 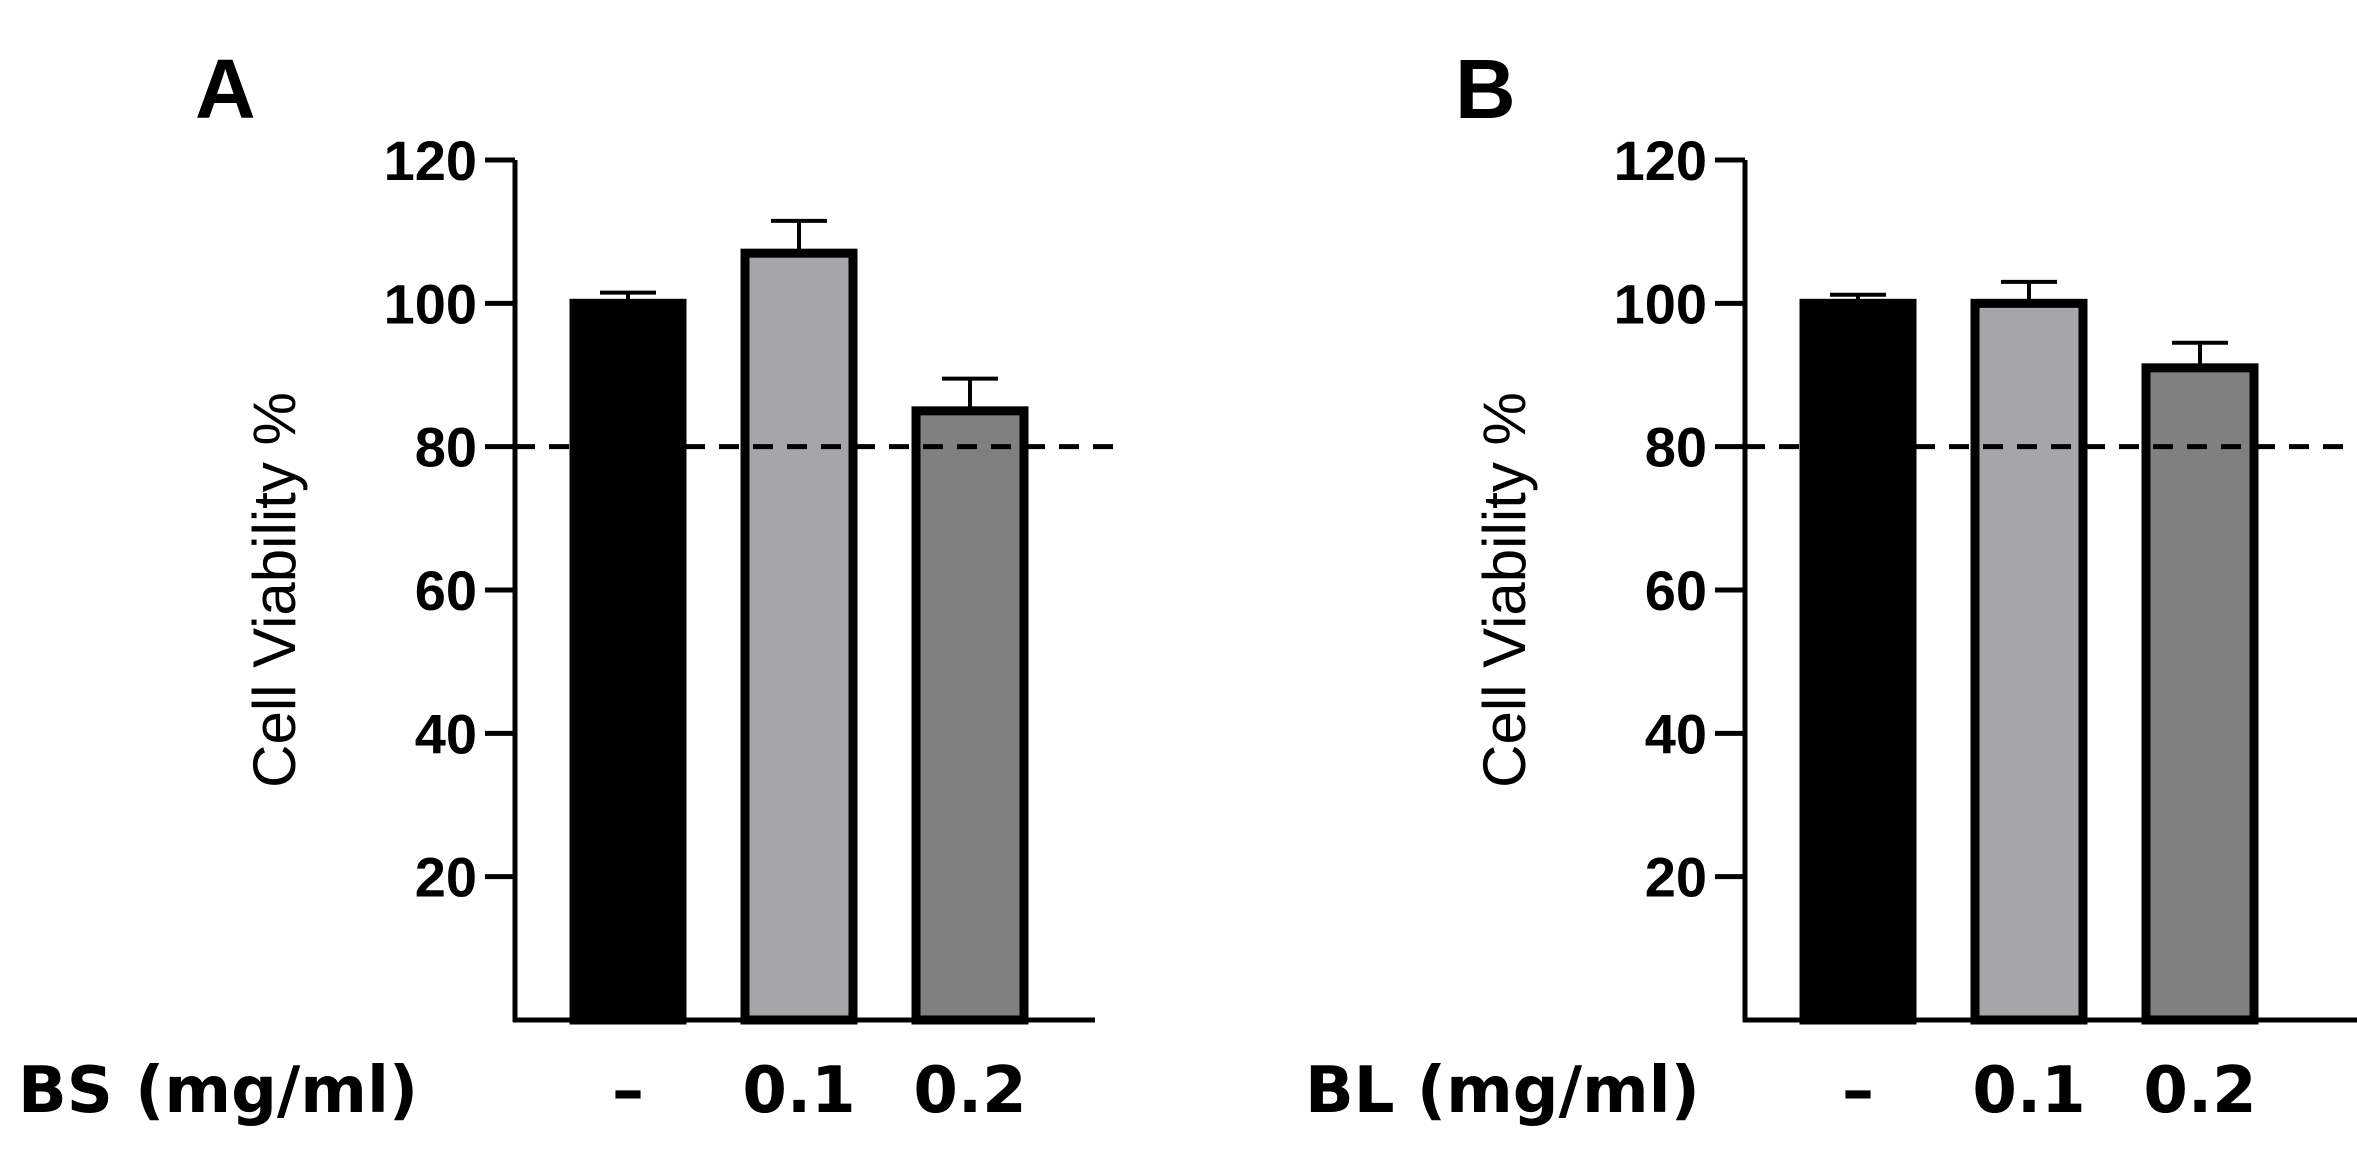 What do you see at coordinates (218, 1091) in the screenshot?
I see `x-axis-title: BS (mg/ml)` at bounding box center [218, 1091].